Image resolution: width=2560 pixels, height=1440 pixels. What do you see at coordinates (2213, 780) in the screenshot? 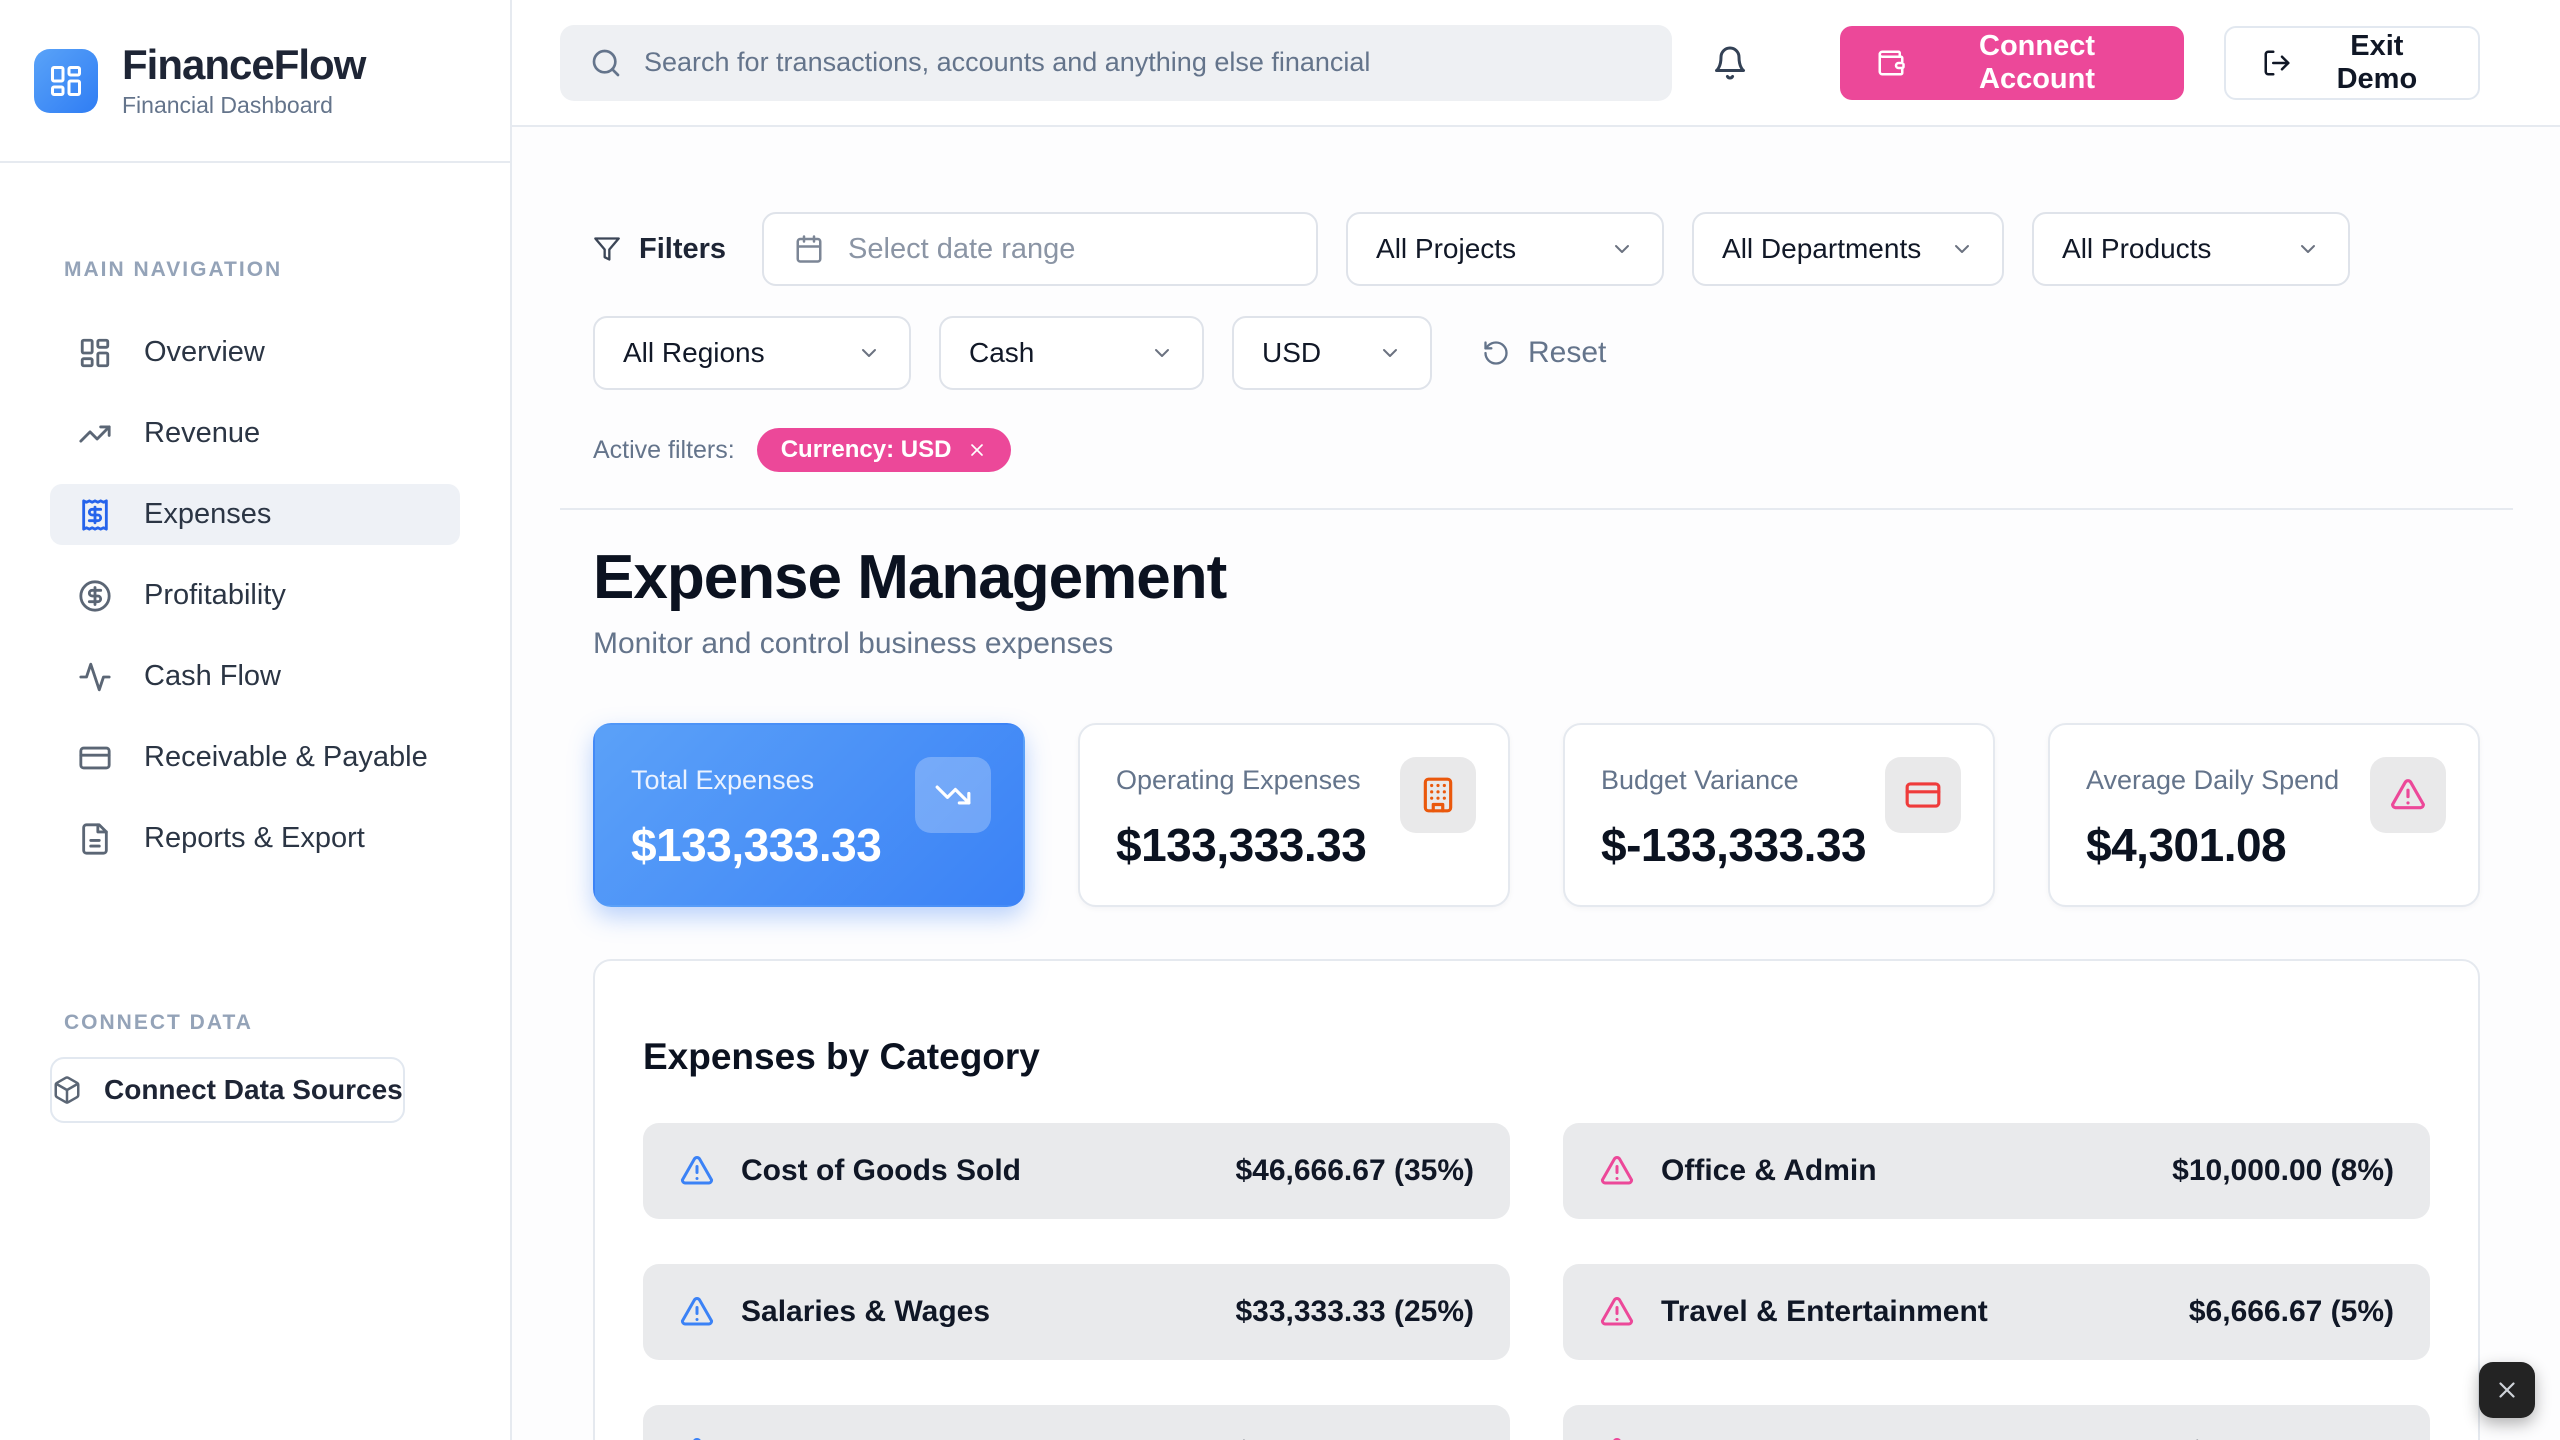
I see `kpi-label: Average Daily Spend` at bounding box center [2213, 780].